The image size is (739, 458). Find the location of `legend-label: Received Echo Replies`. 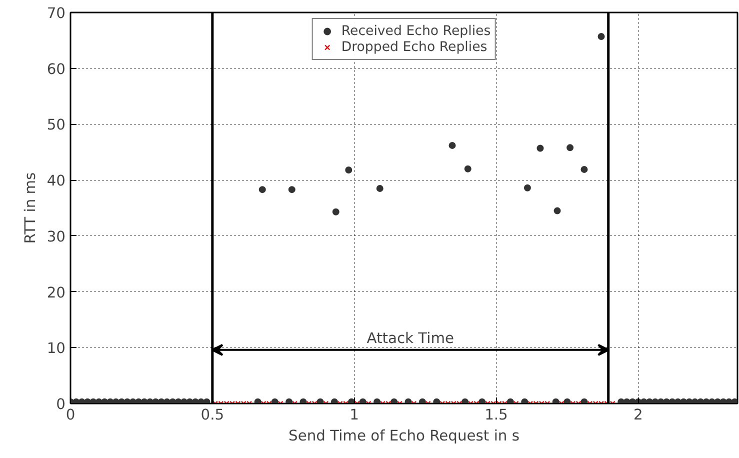

legend-label: Received Echo Replies is located at coordinates (416, 31).